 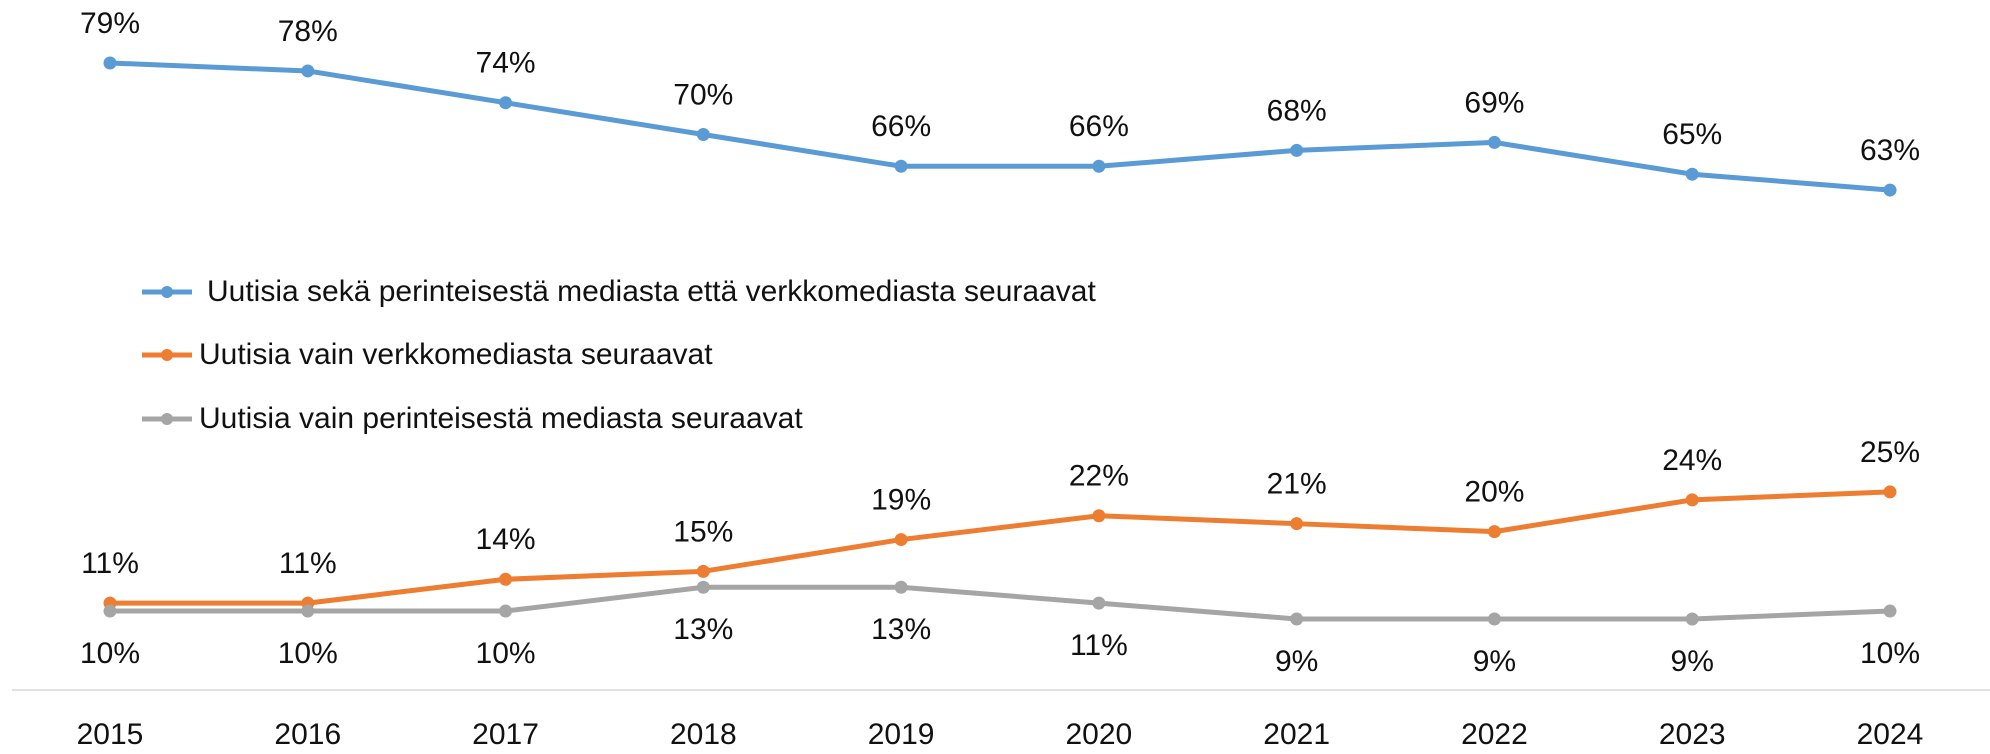 What do you see at coordinates (110, 23) in the screenshot?
I see `data-label: 79%` at bounding box center [110, 23].